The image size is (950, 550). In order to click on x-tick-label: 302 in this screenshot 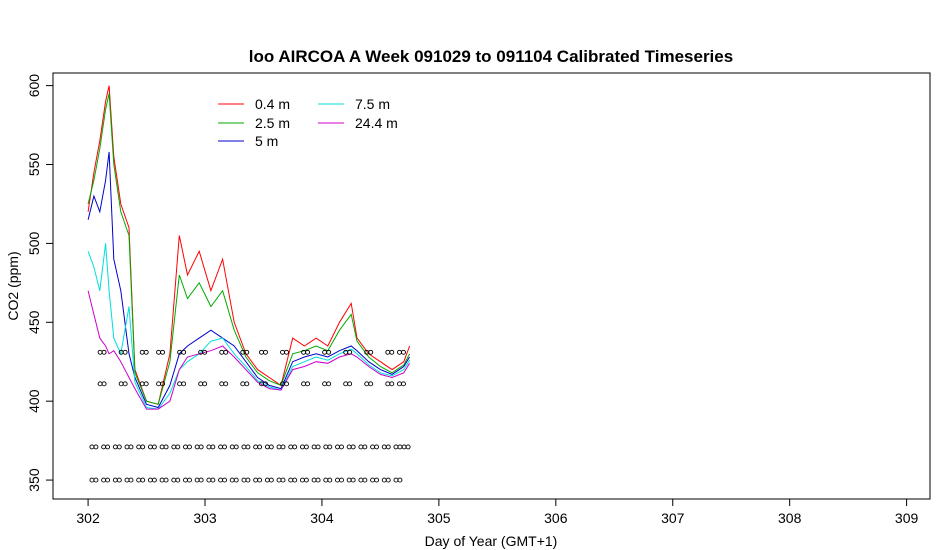, I will do `click(88, 518)`.